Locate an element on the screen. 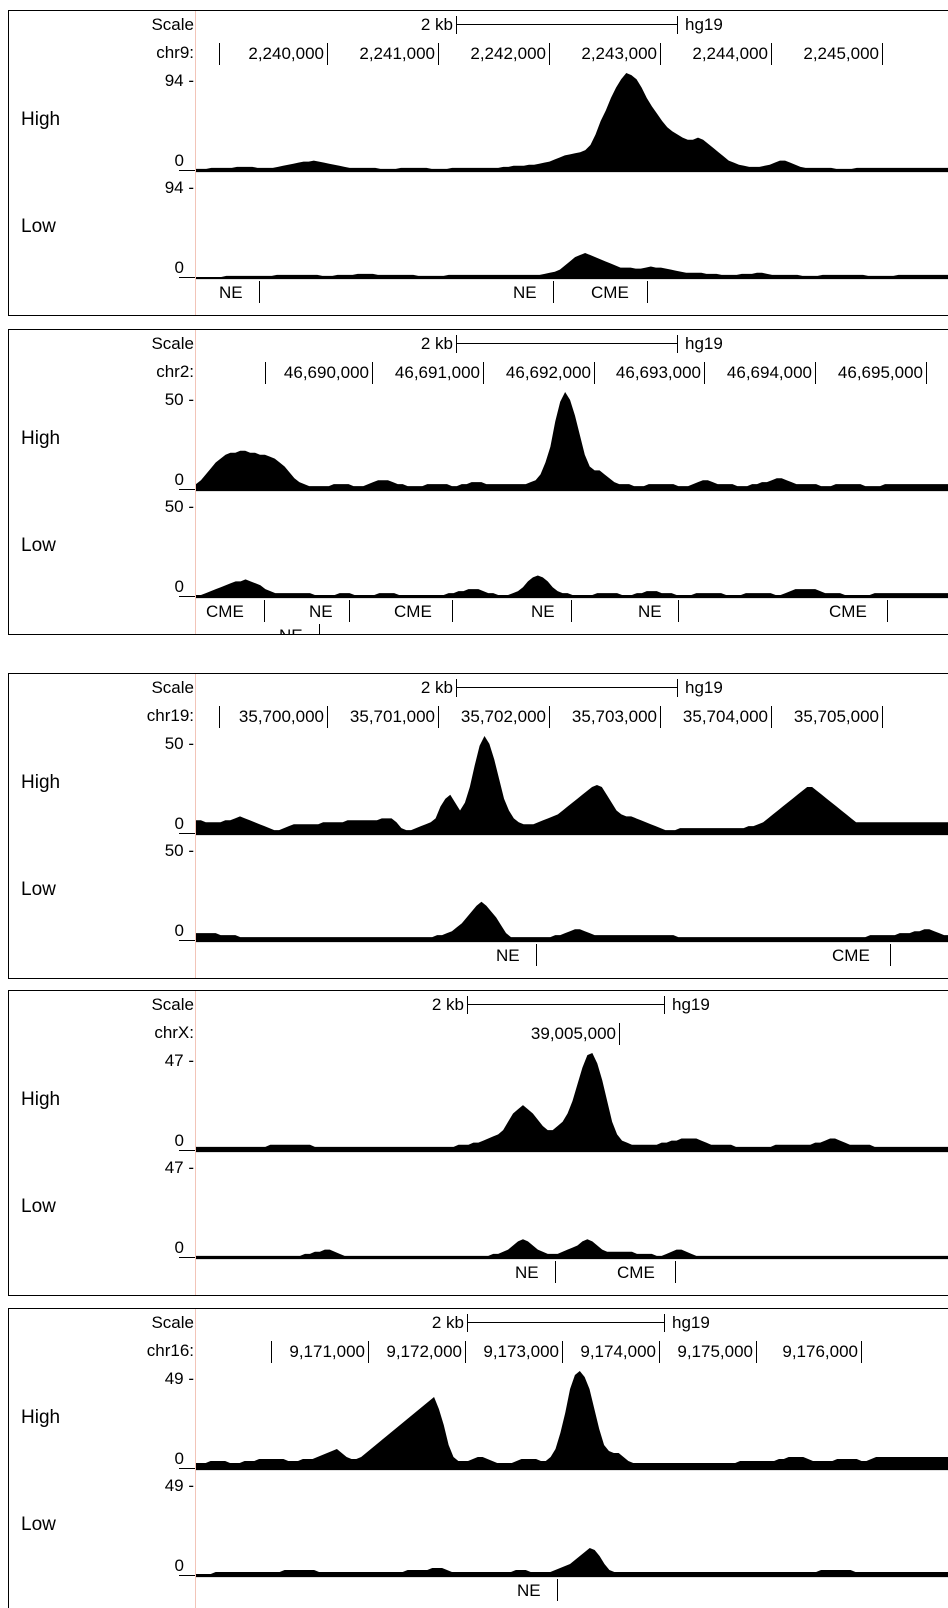 This screenshot has height=1608, width=948. low-track-max-label: 47 - is located at coordinates (179, 1167).